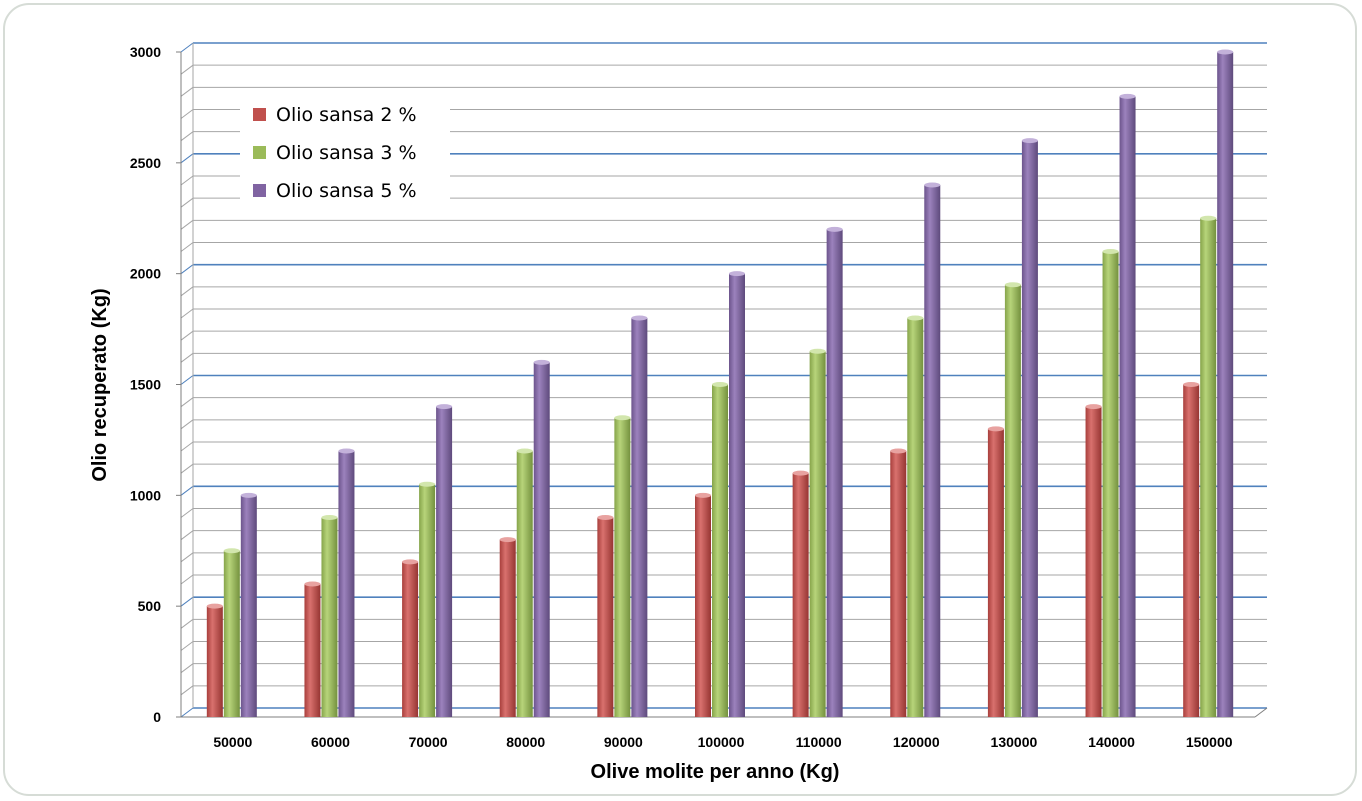 Image resolution: width=1362 pixels, height=801 pixels. What do you see at coordinates (715, 772) in the screenshot?
I see `x-axis-title: Olive molite per anno (Kg)` at bounding box center [715, 772].